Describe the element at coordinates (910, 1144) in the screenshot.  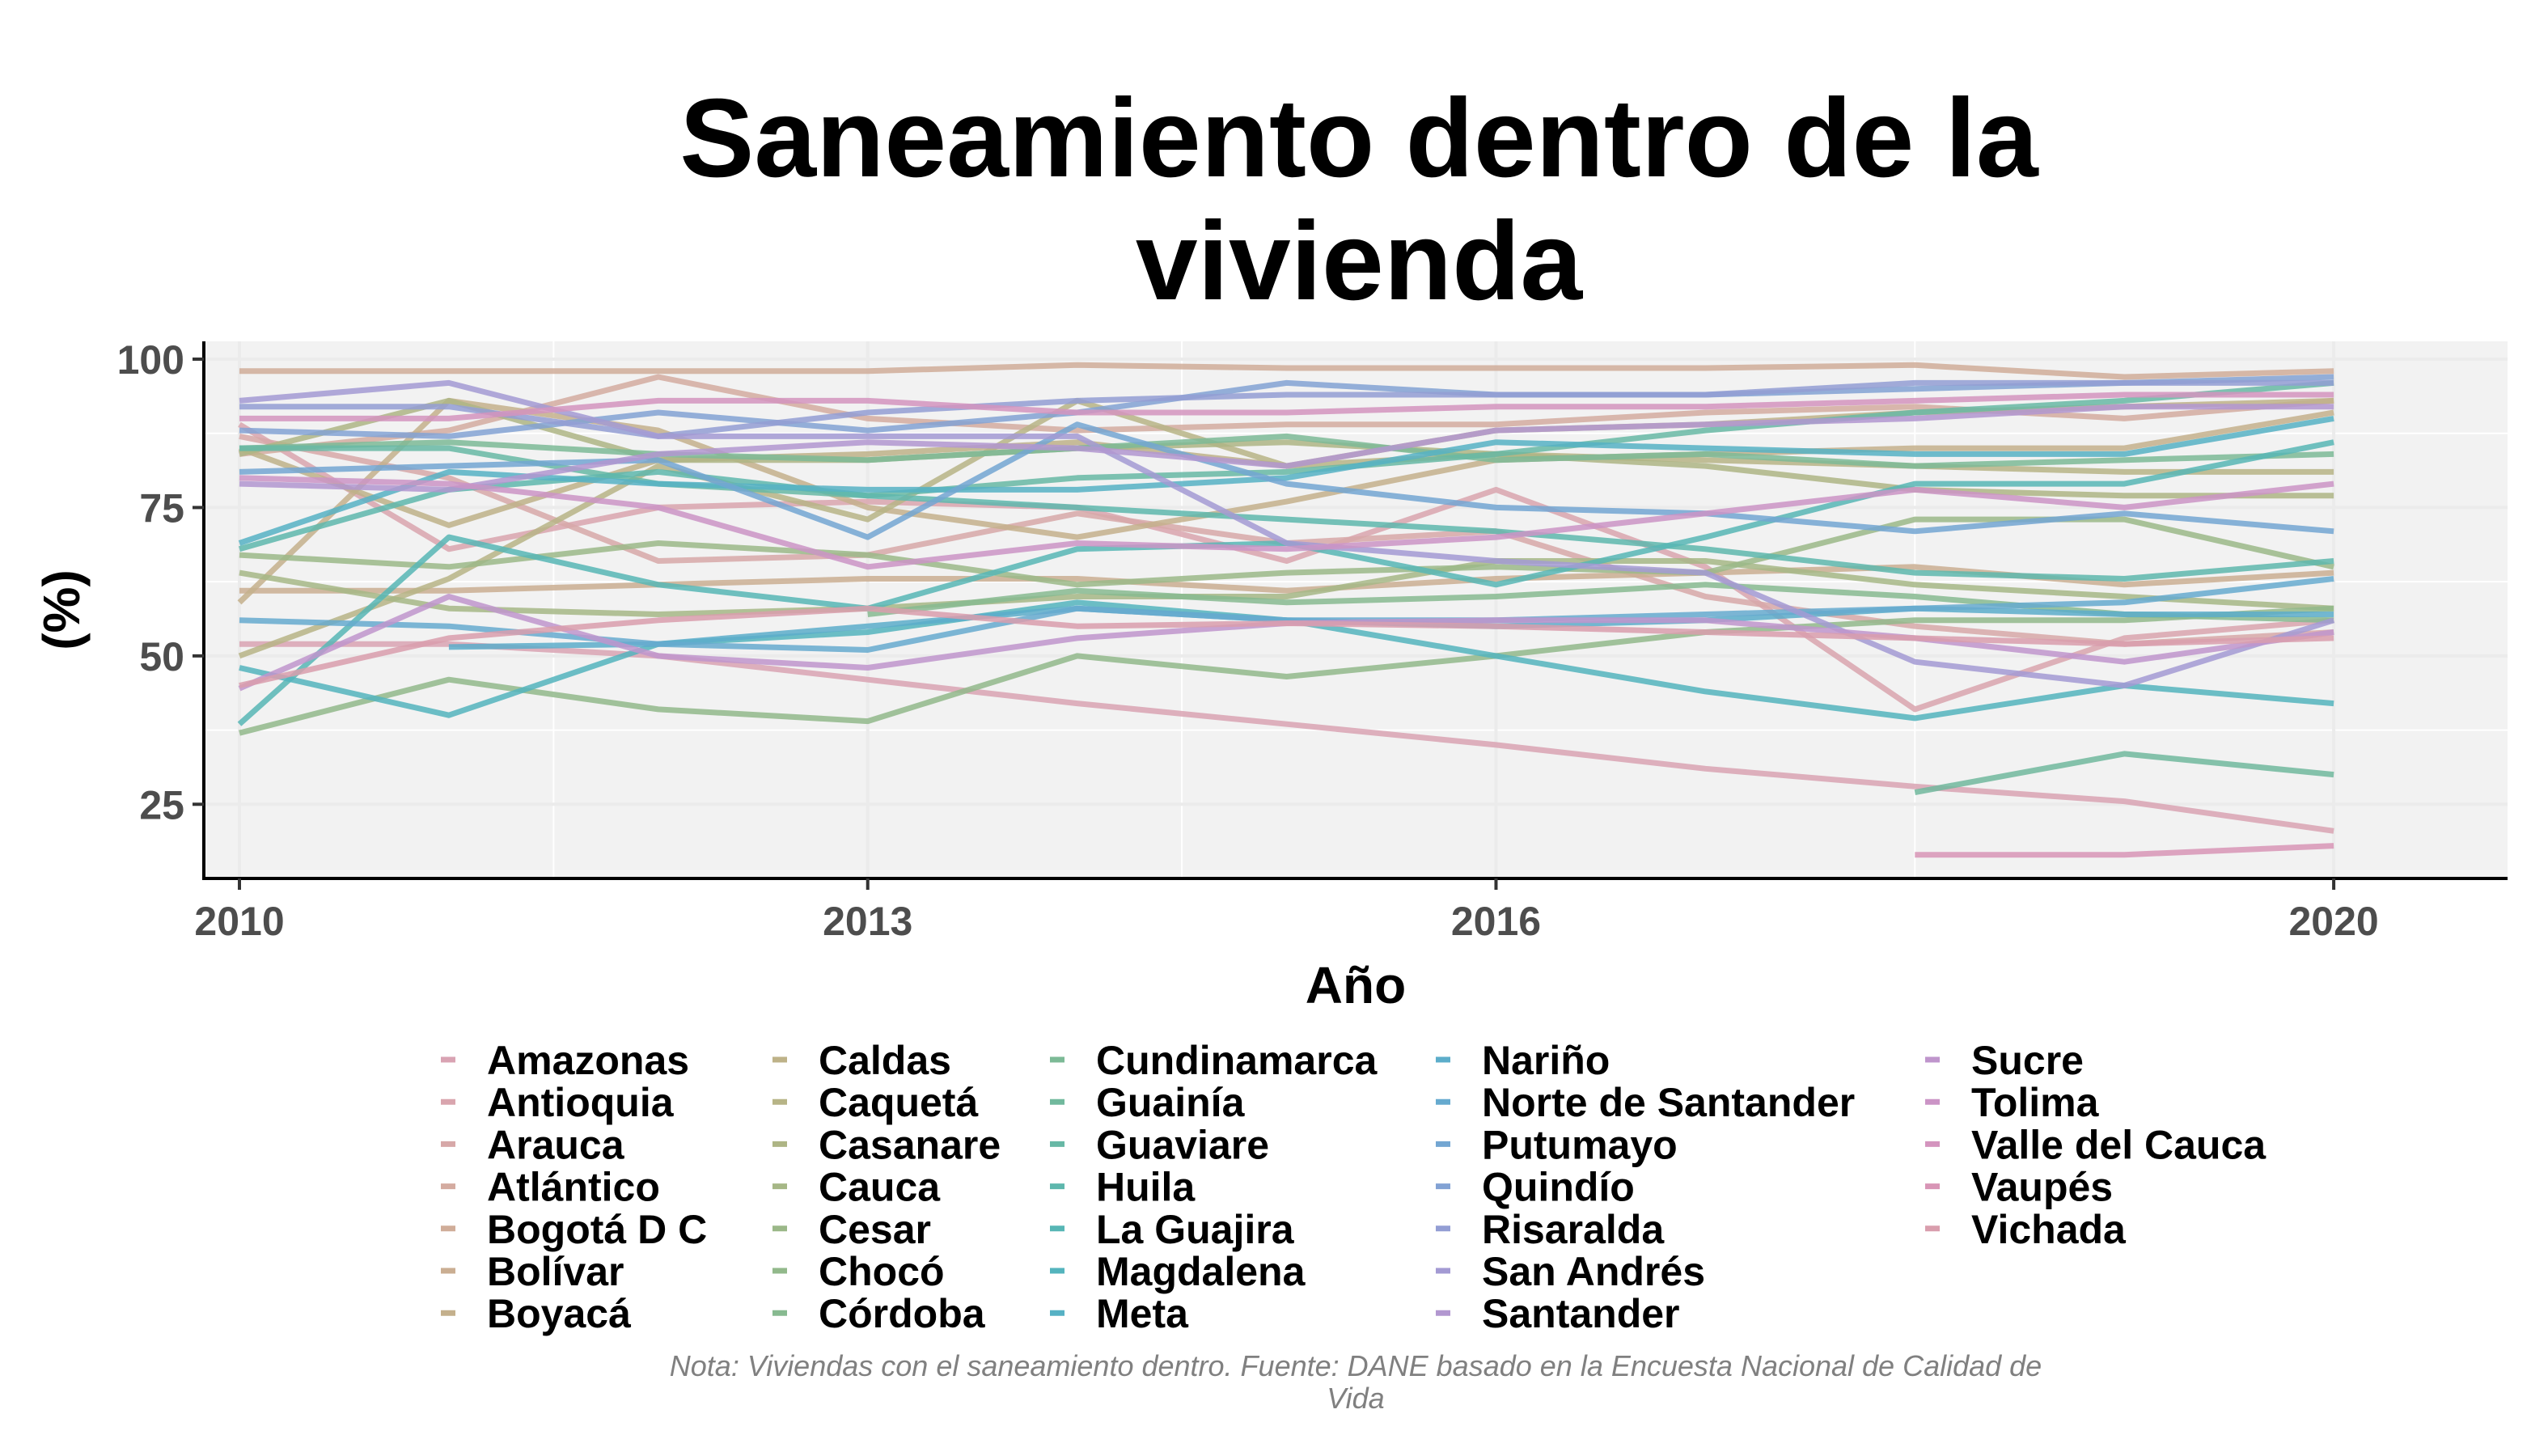
I see `legend-label: Casanare` at that location.